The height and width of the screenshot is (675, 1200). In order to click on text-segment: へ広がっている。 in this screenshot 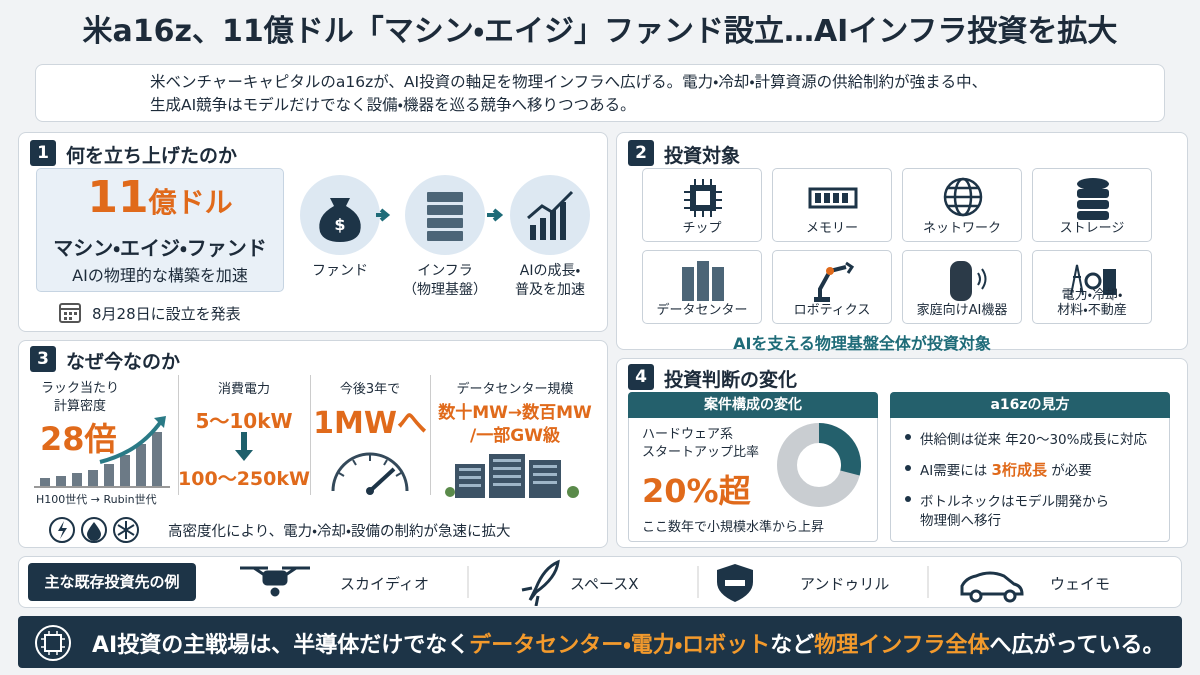, I will do `click(1077, 645)`.